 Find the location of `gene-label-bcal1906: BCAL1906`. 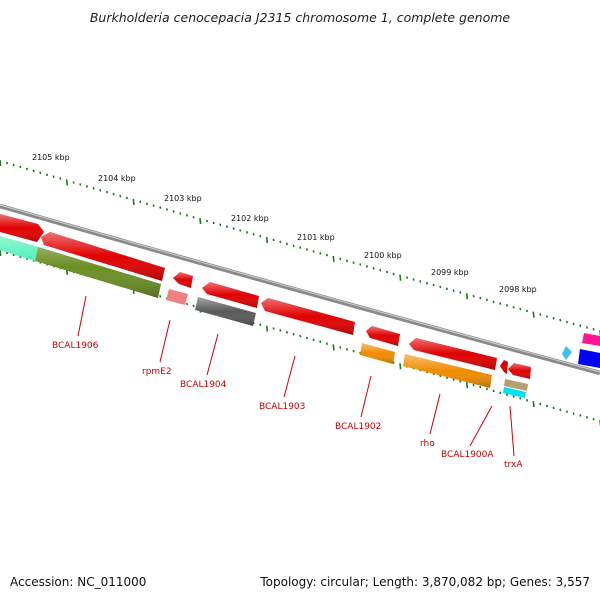

gene-label-bcal1906: BCAL1906 is located at coordinates (75, 346).